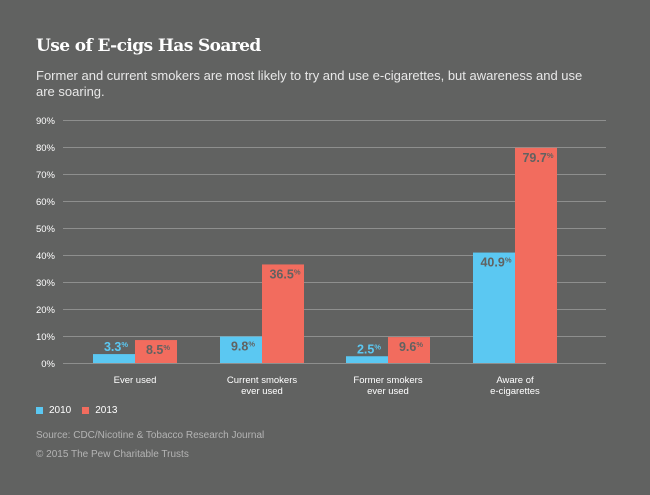 The image size is (650, 495). I want to click on x-tick-label: Aware of e-cigarettes, so click(515, 386).